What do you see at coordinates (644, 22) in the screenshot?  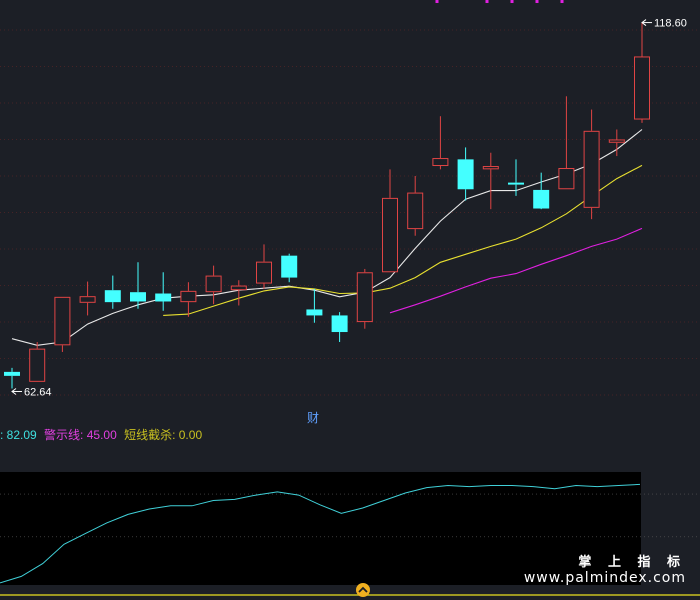 I see `high-arrow-icon` at bounding box center [644, 22].